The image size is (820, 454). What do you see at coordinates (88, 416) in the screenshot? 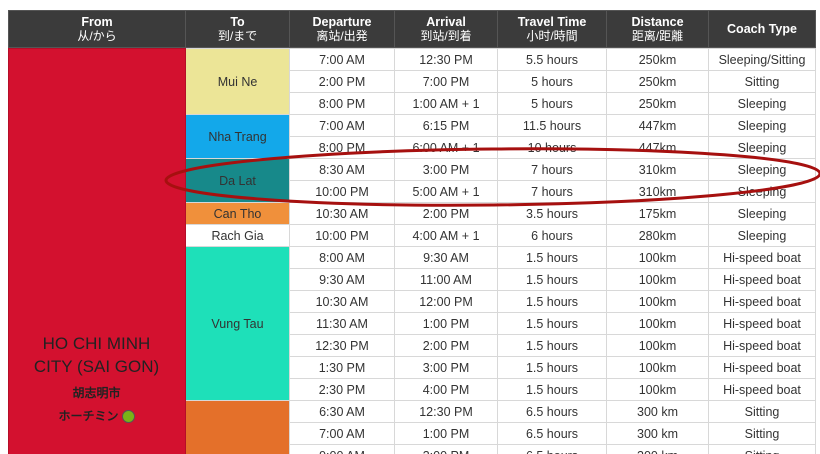
I see `from-japanese: ホーチミン` at bounding box center [88, 416].